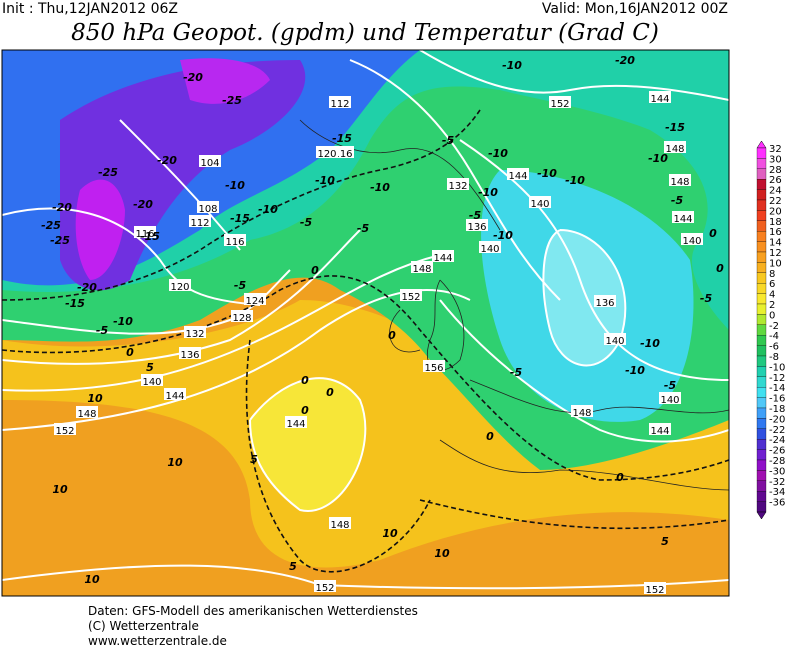 The image size is (790, 648). I want to click on colorbar-label: 14, so click(775, 243).